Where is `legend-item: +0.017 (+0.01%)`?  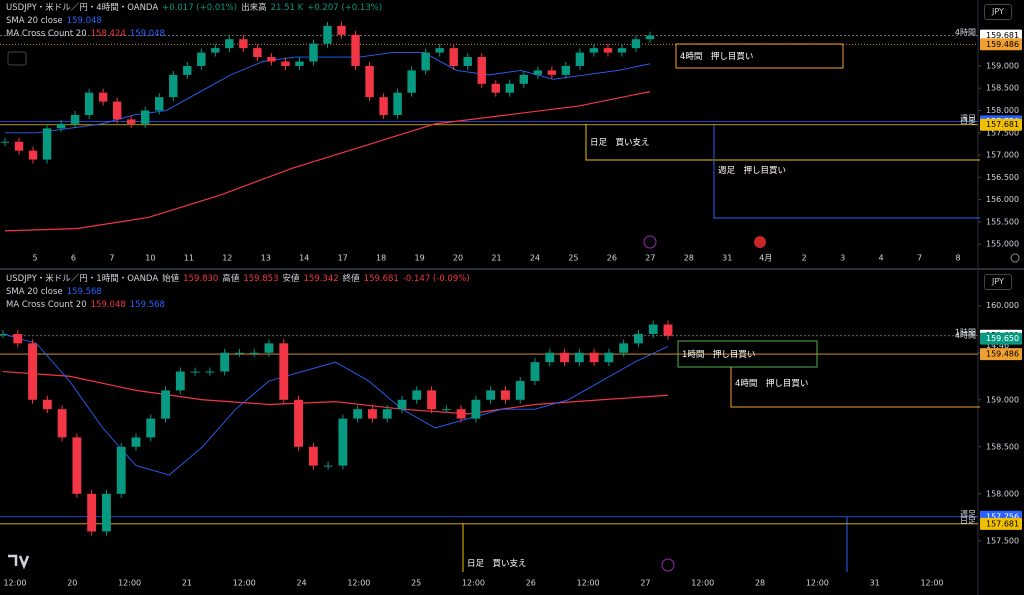 legend-item: +0.017 (+0.01%) is located at coordinates (200, 8).